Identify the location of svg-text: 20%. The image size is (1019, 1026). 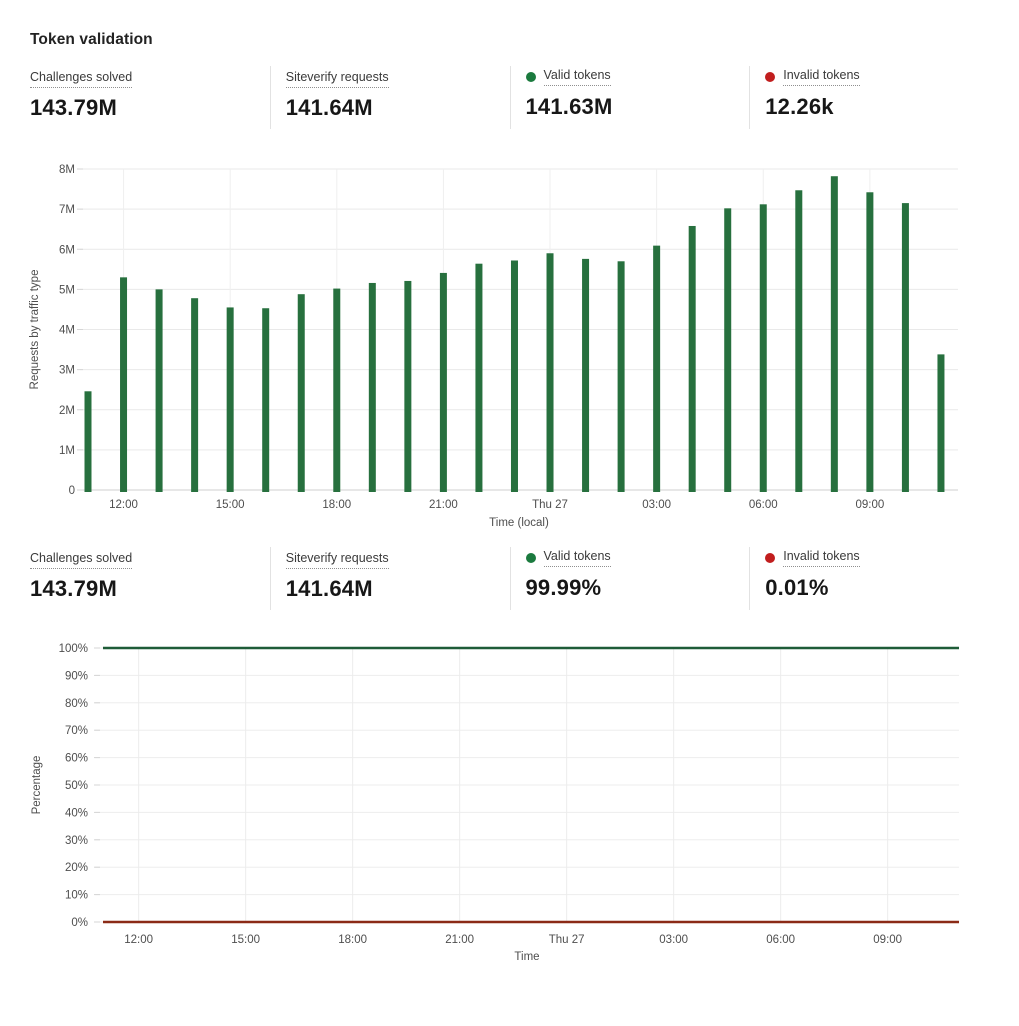
(76, 868).